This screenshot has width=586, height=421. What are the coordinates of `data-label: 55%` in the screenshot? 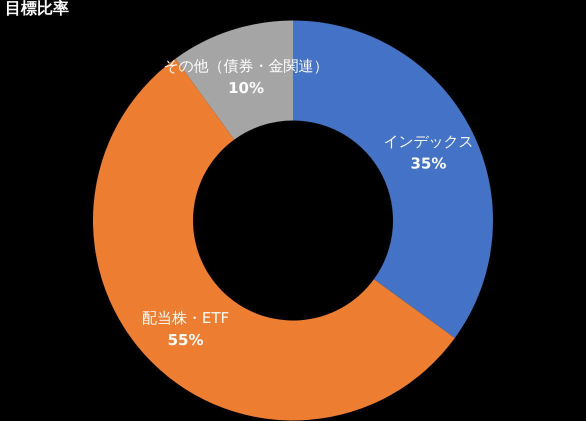 It's located at (186, 339).